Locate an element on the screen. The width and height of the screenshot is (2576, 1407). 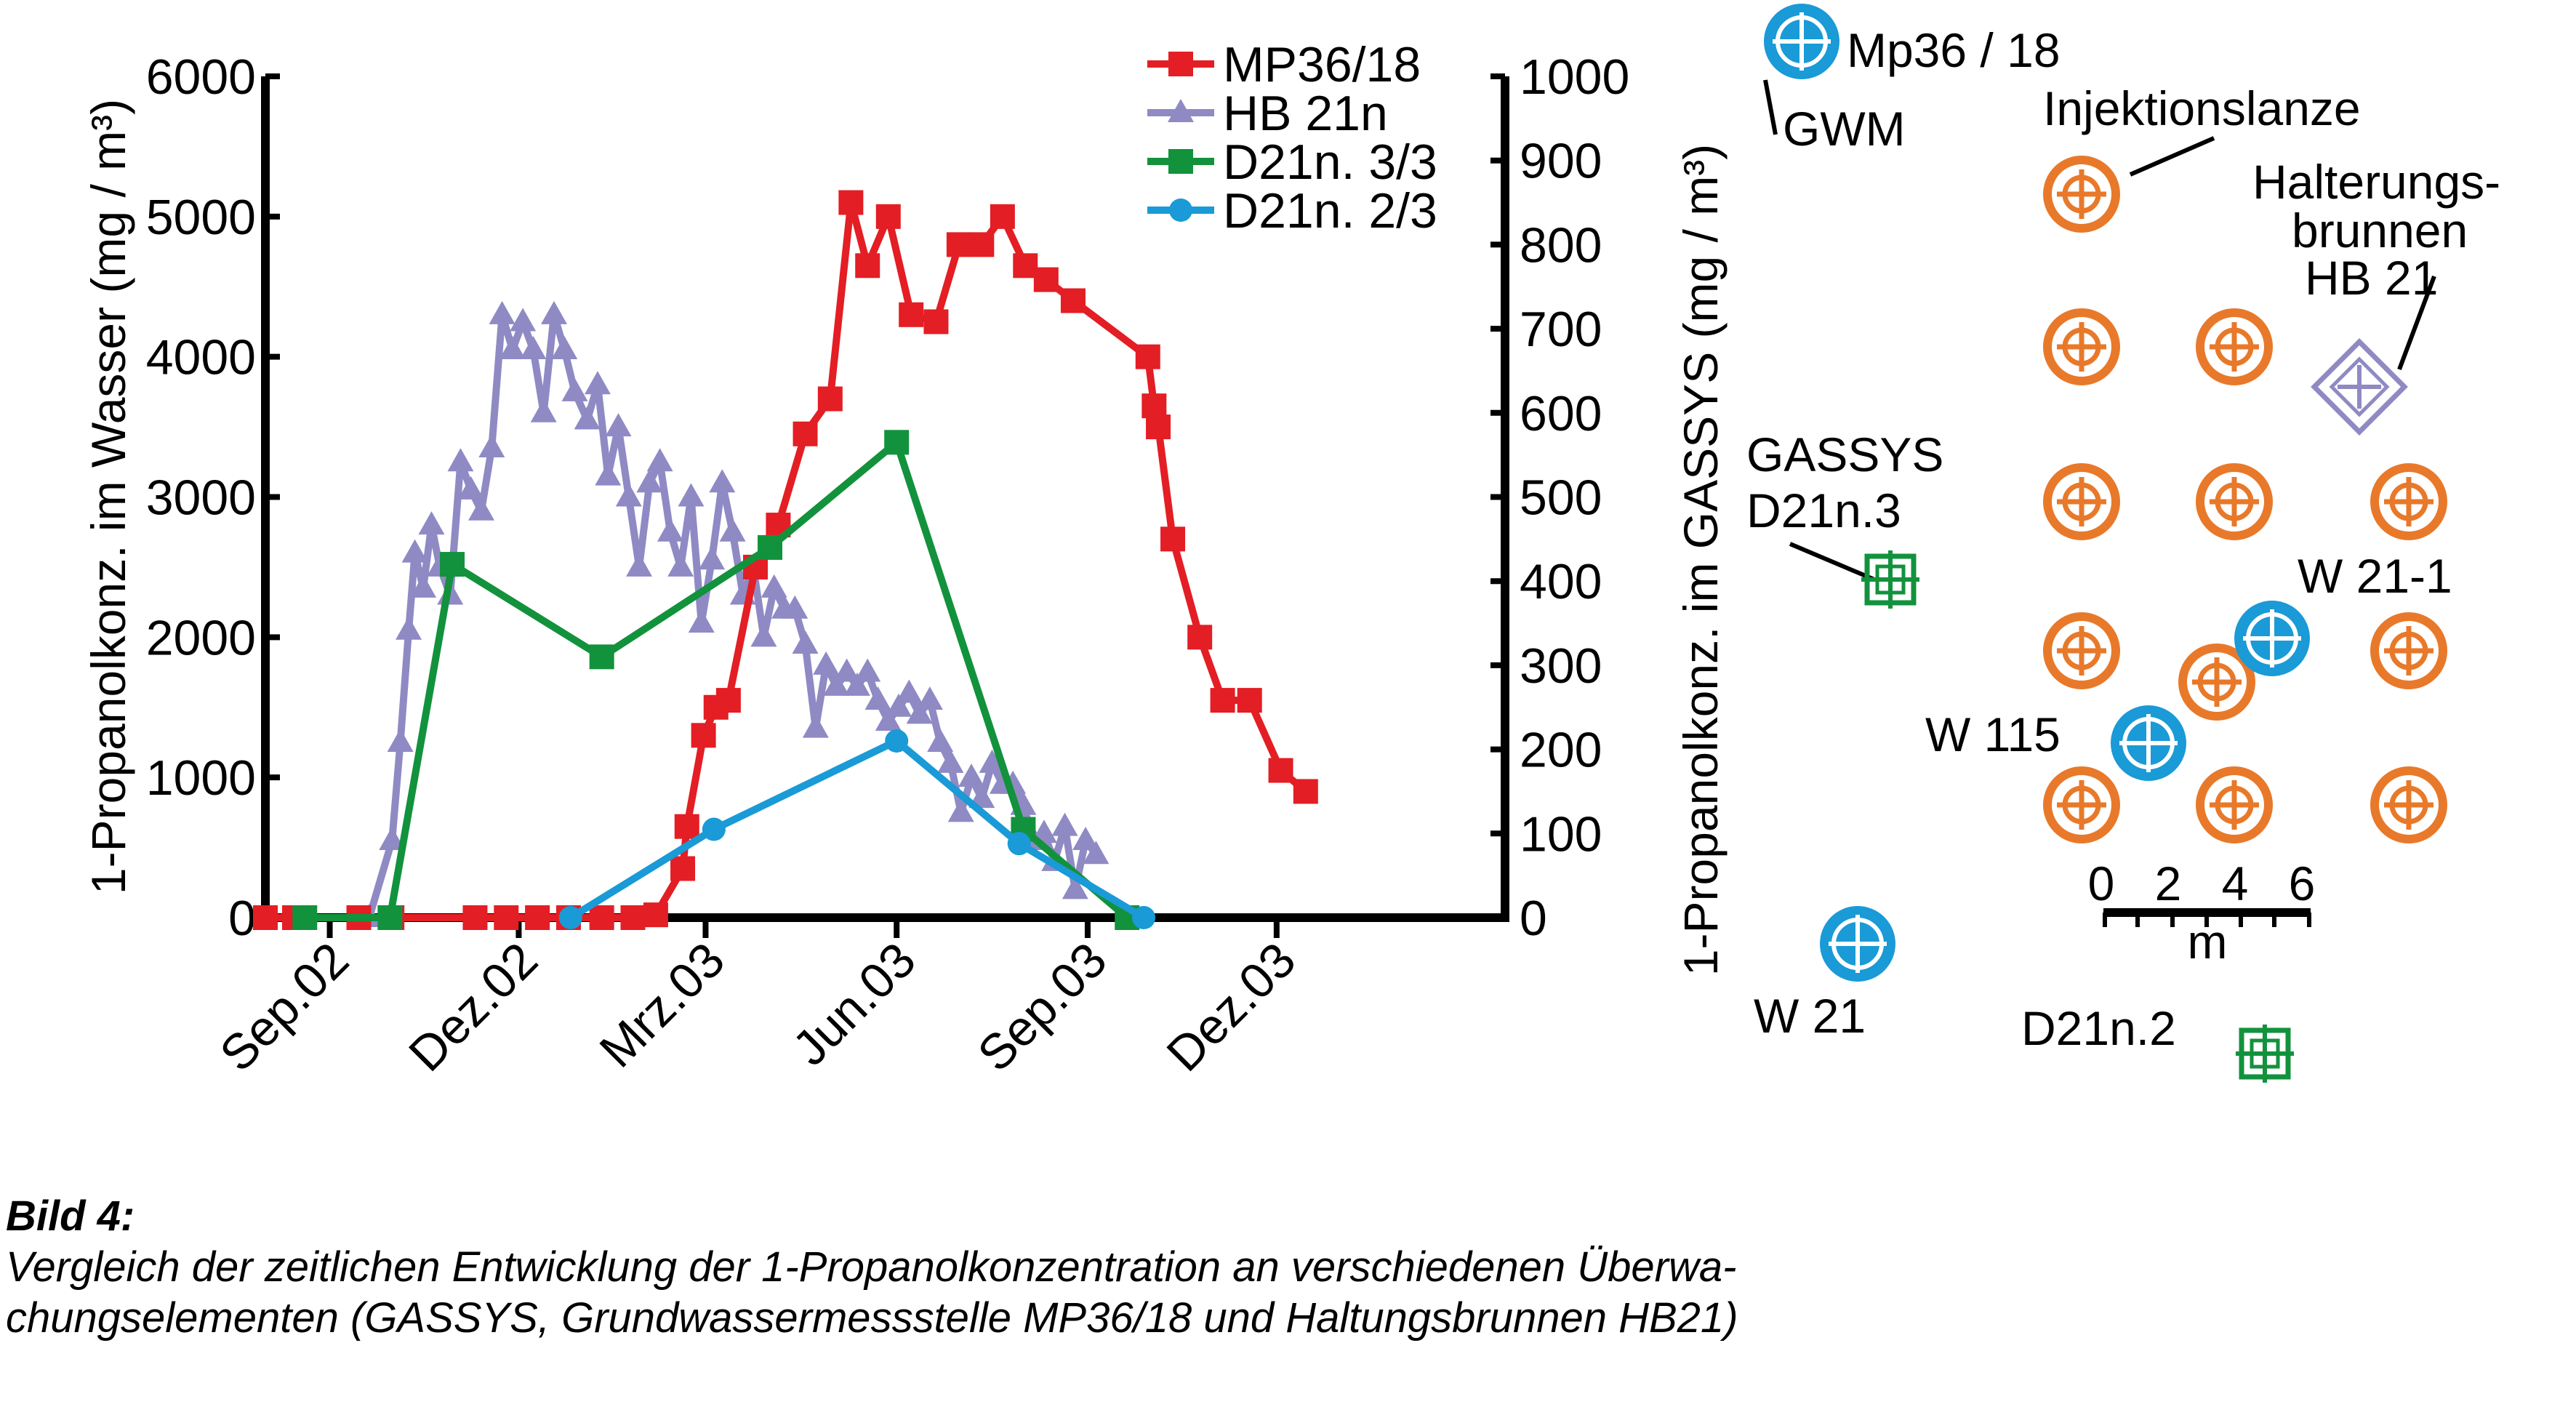
x-tick-label: Sep.03 is located at coordinates (1042, 1007).